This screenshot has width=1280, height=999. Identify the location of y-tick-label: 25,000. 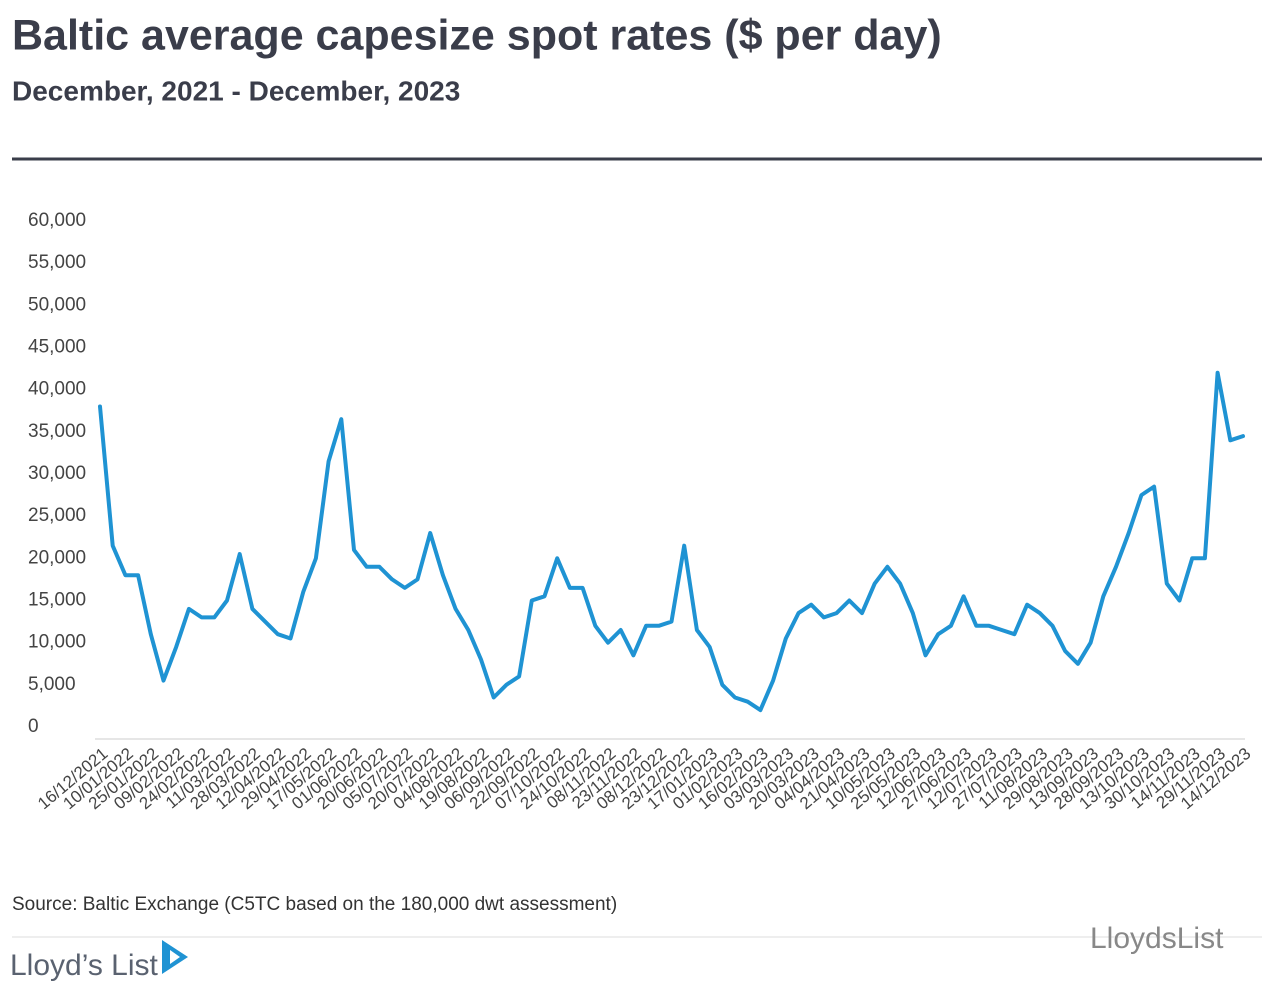
(57, 515).